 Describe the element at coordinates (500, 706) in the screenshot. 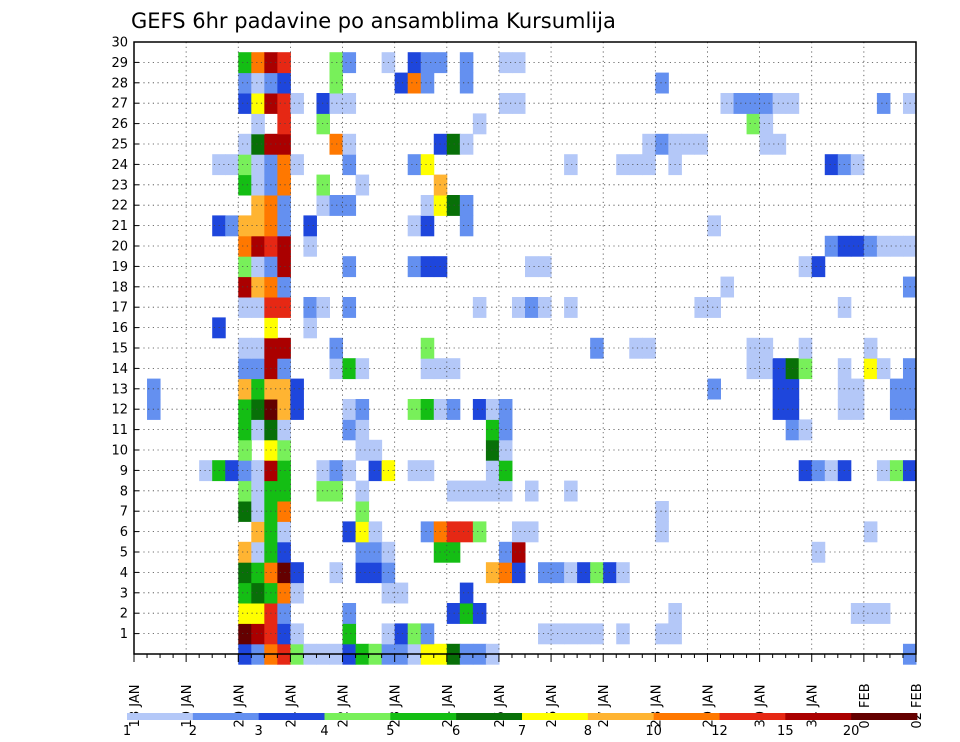

I see `x-tick-label: 25 JAN` at that location.